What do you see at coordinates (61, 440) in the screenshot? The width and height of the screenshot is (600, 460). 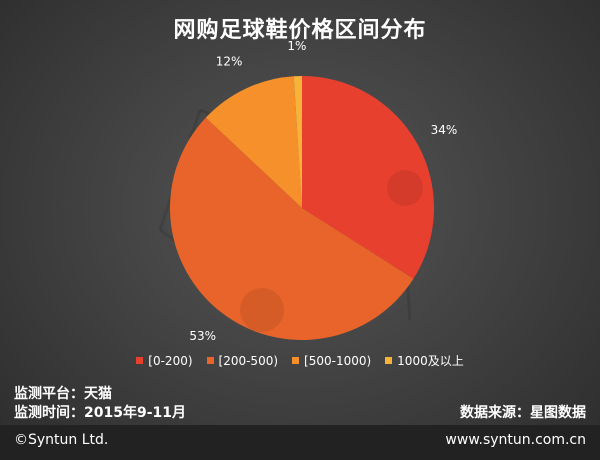 I see `footer-copyright: ©Syntun Ltd.` at bounding box center [61, 440].